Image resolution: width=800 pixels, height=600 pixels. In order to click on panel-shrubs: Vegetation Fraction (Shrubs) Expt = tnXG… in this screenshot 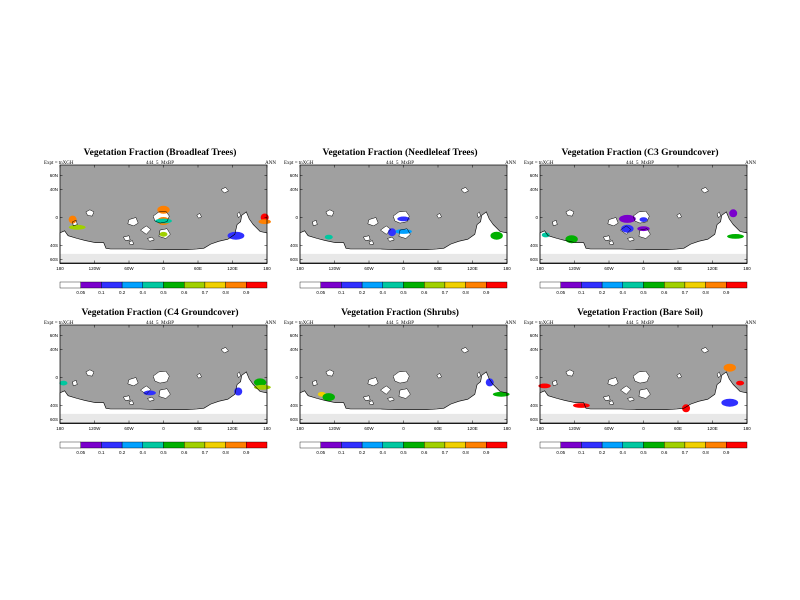, I will do `click(400, 385)`.